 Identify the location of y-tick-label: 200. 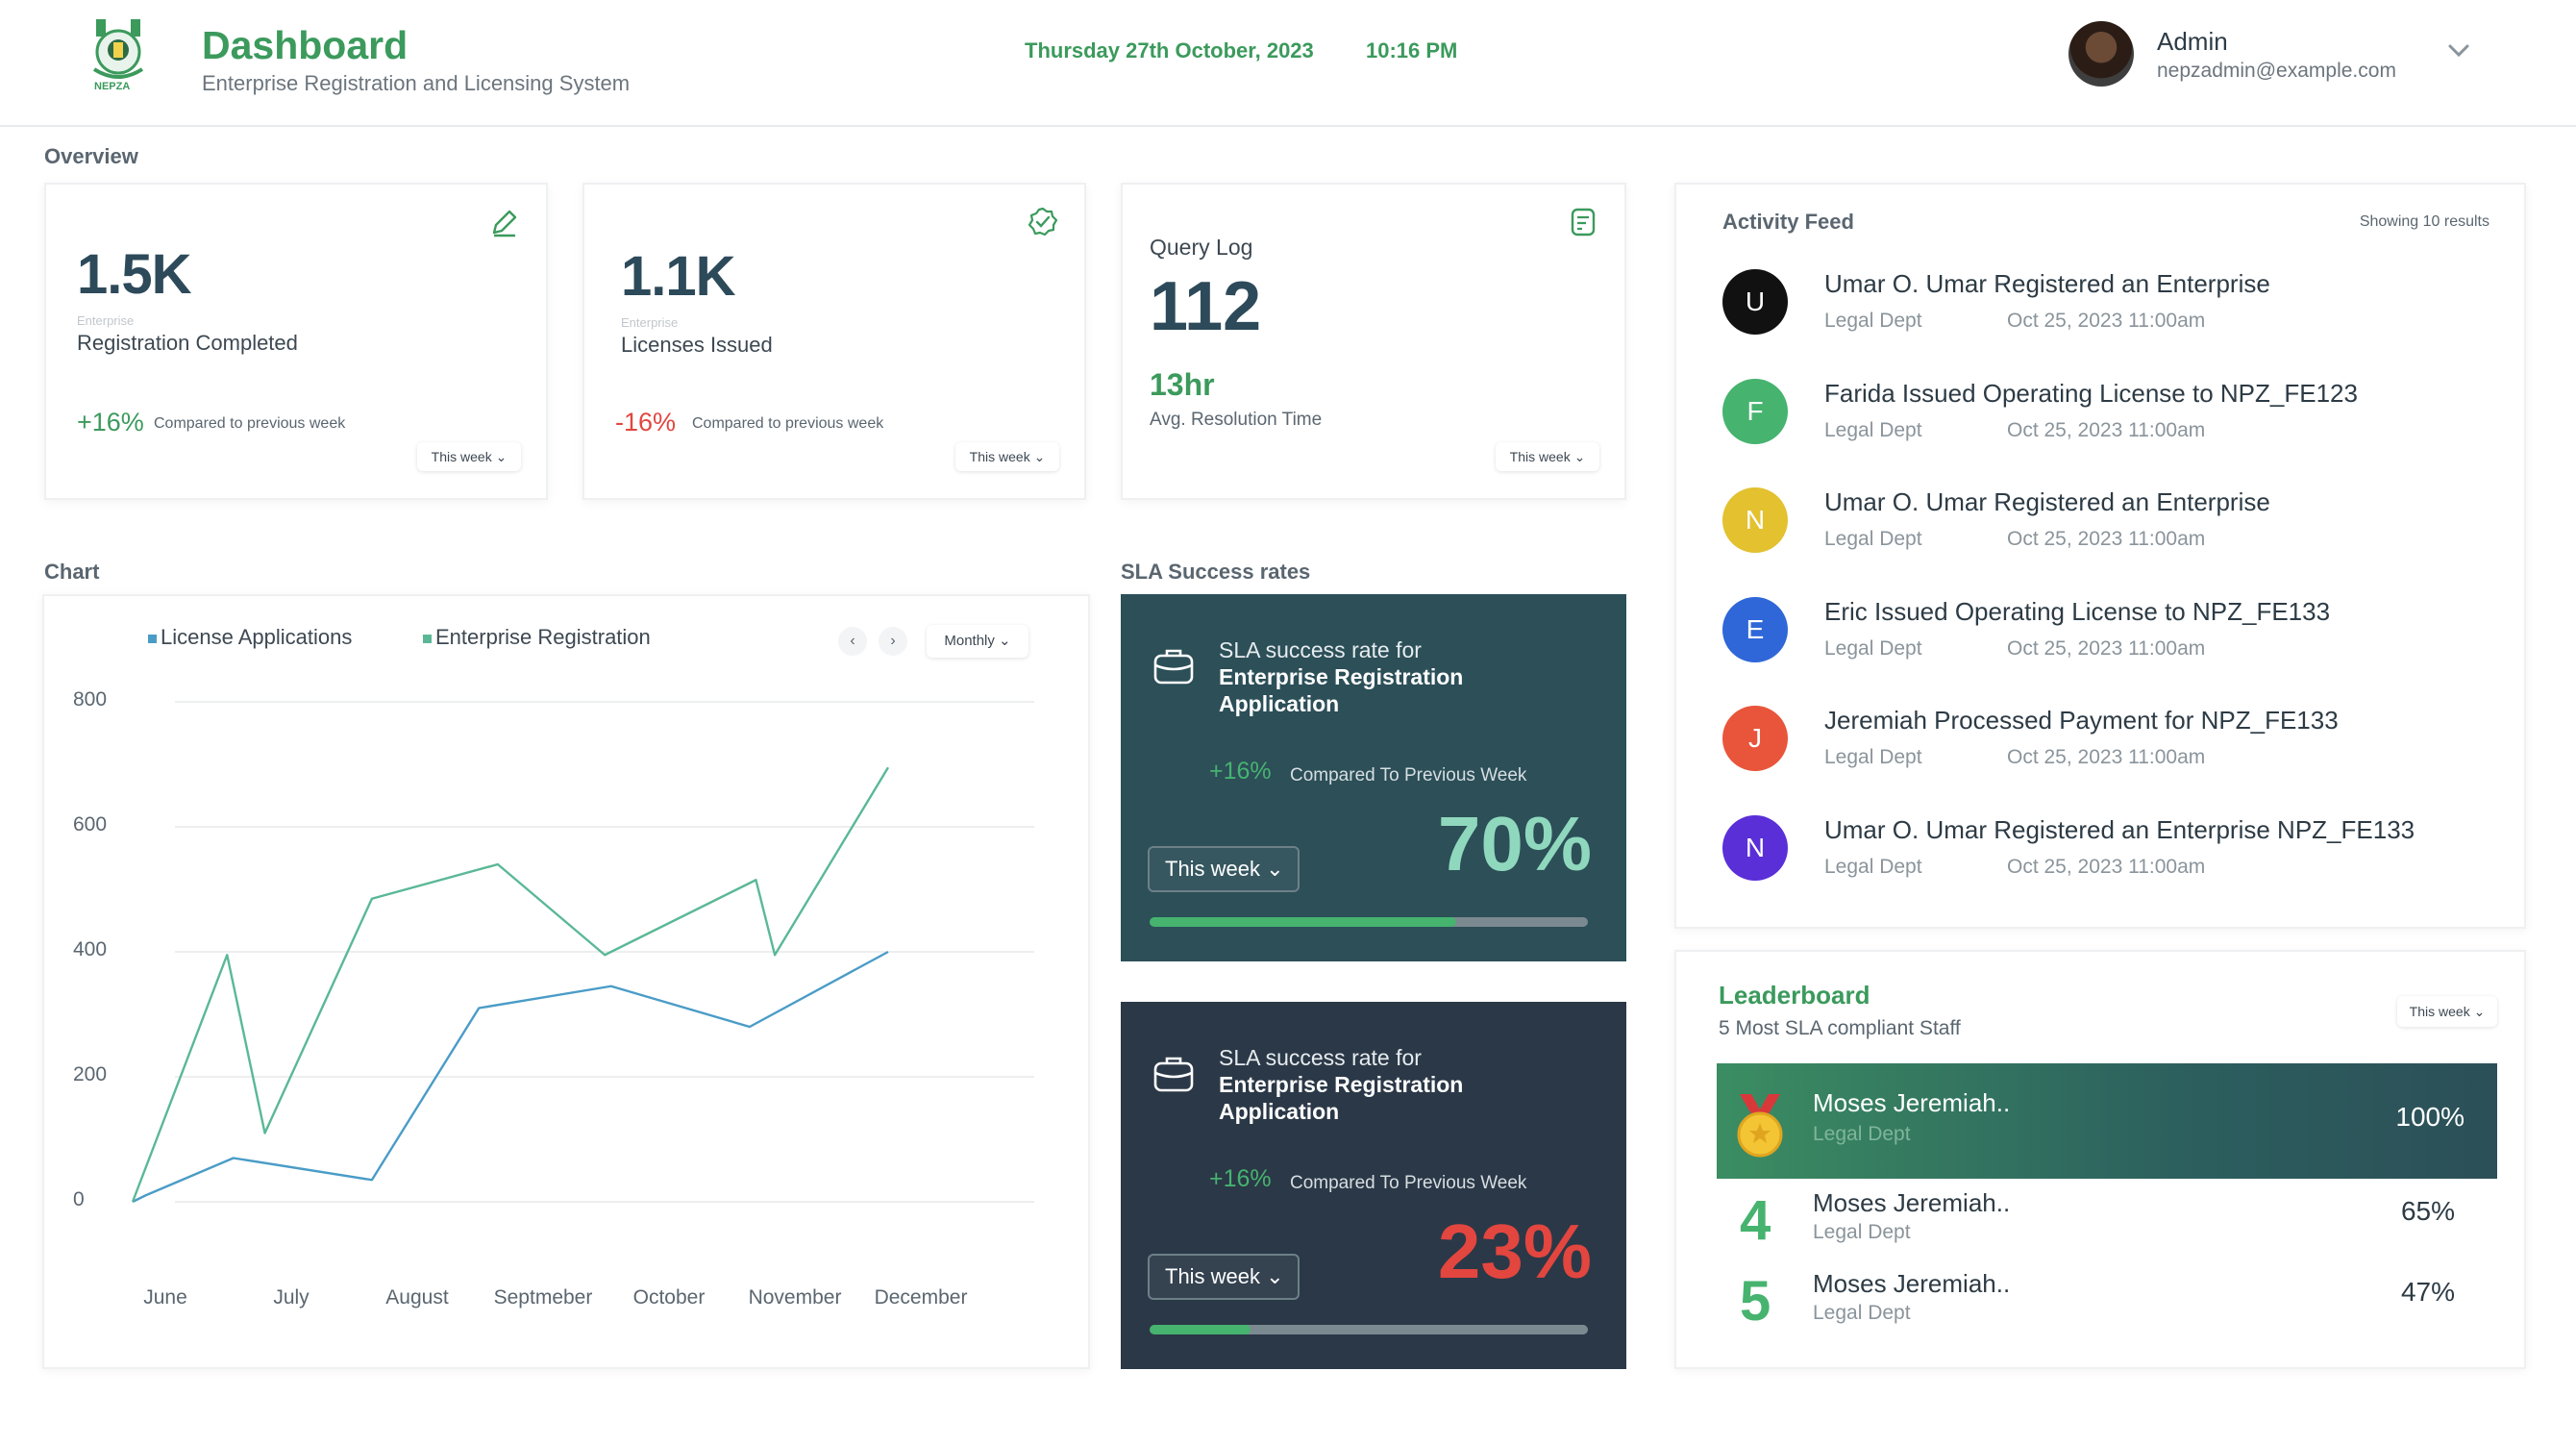
(90, 1074).